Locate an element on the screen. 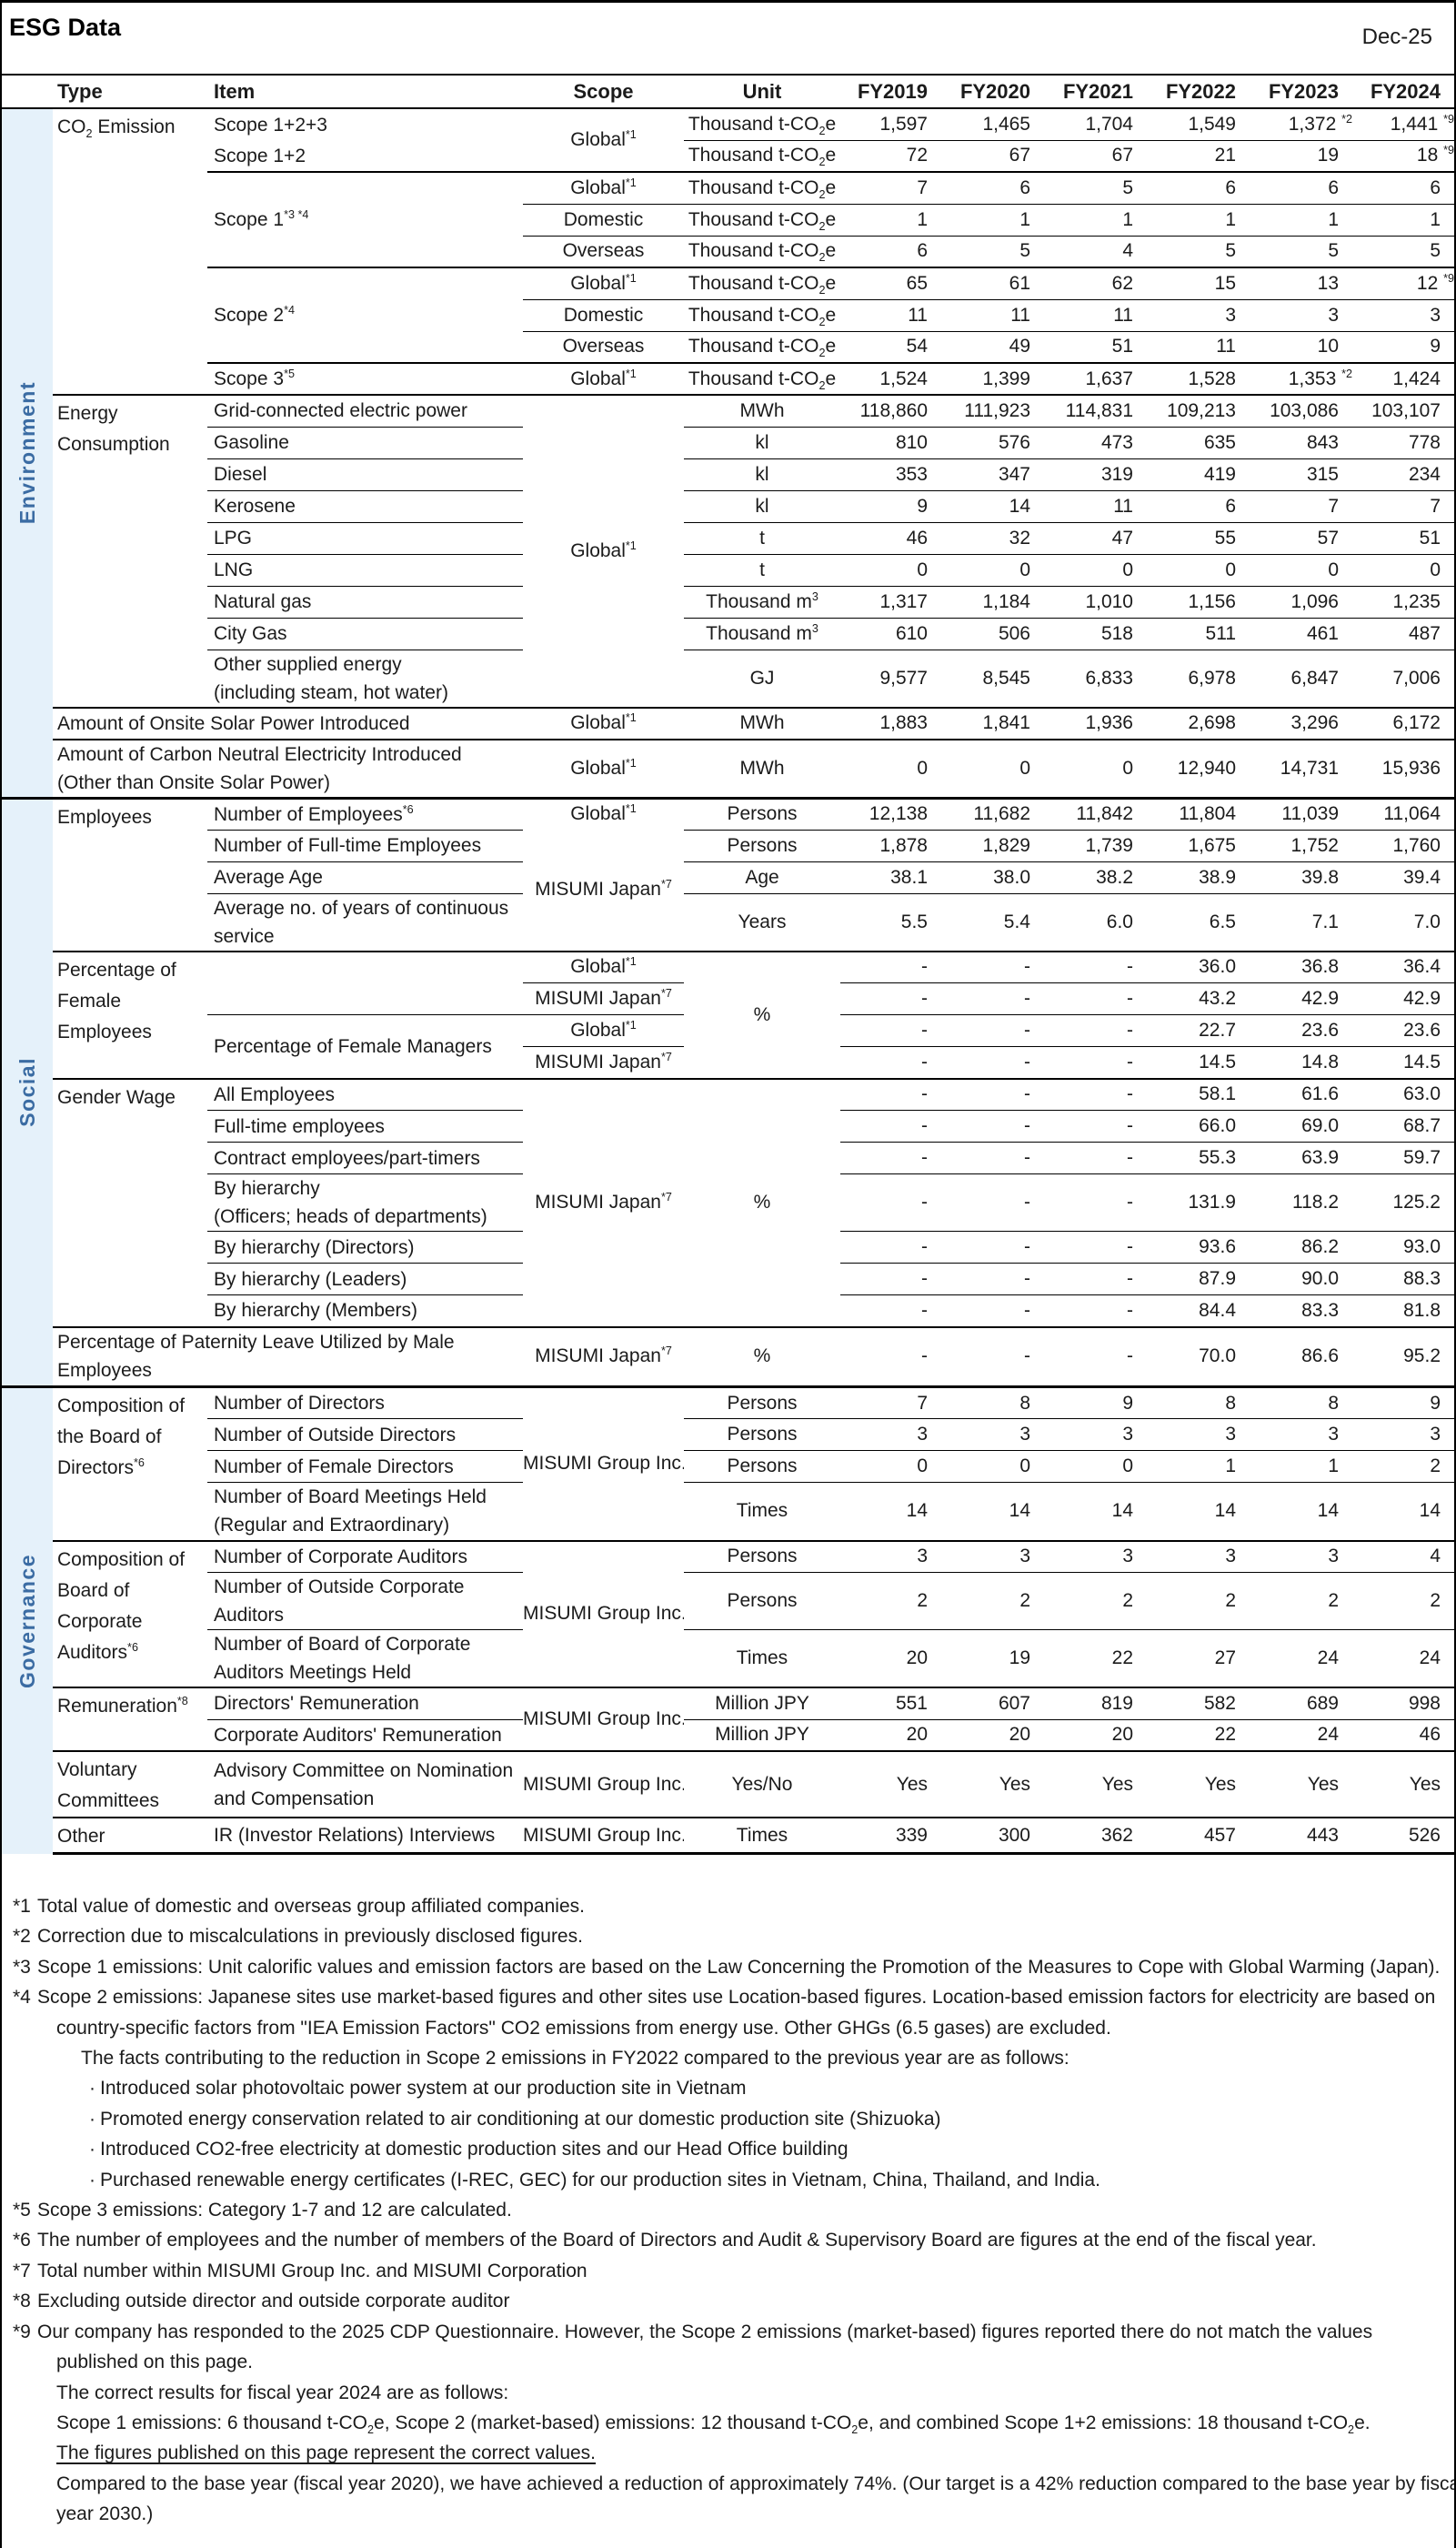 This screenshot has height=2548, width=1456. value-cell: 103,086 is located at coordinates (1303, 410).